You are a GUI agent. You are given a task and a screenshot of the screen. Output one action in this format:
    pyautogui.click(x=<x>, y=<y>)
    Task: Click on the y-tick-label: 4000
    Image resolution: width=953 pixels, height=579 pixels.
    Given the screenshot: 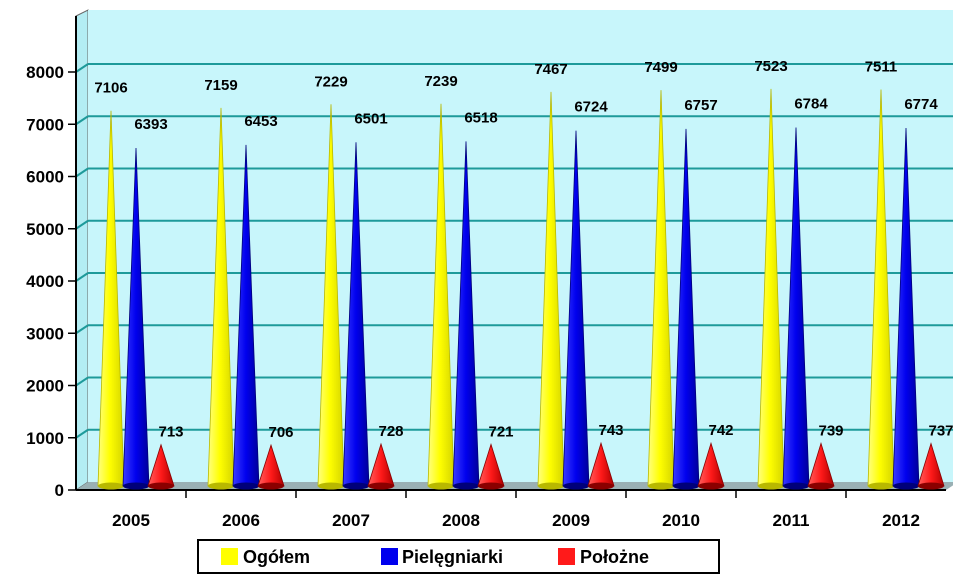 What is the action you would take?
    pyautogui.click(x=45, y=281)
    